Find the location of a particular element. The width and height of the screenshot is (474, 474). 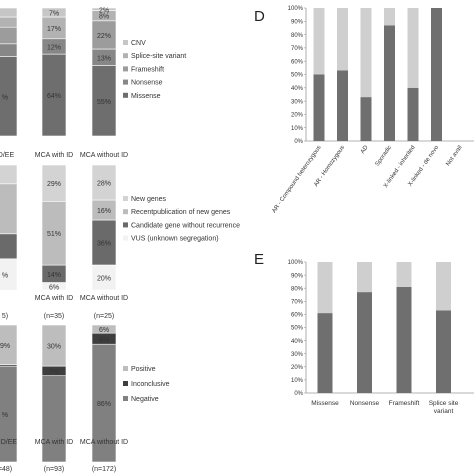

bar-p3-id-ee-positive is located at coordinates (9, 345).